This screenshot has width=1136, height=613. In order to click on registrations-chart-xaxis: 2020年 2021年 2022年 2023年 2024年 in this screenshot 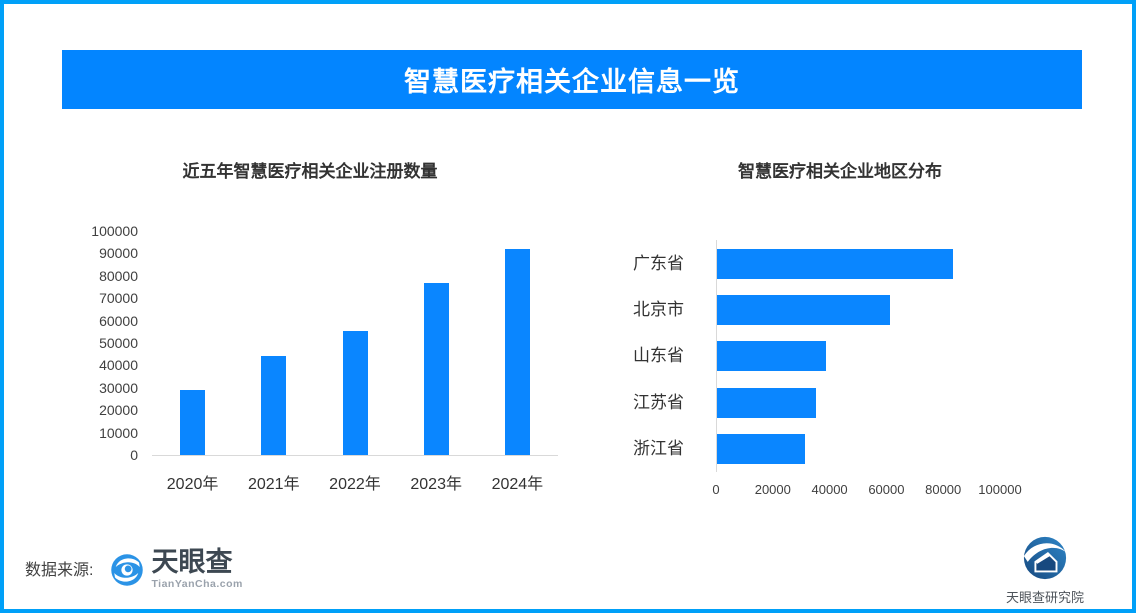, I will do `click(355, 481)`.